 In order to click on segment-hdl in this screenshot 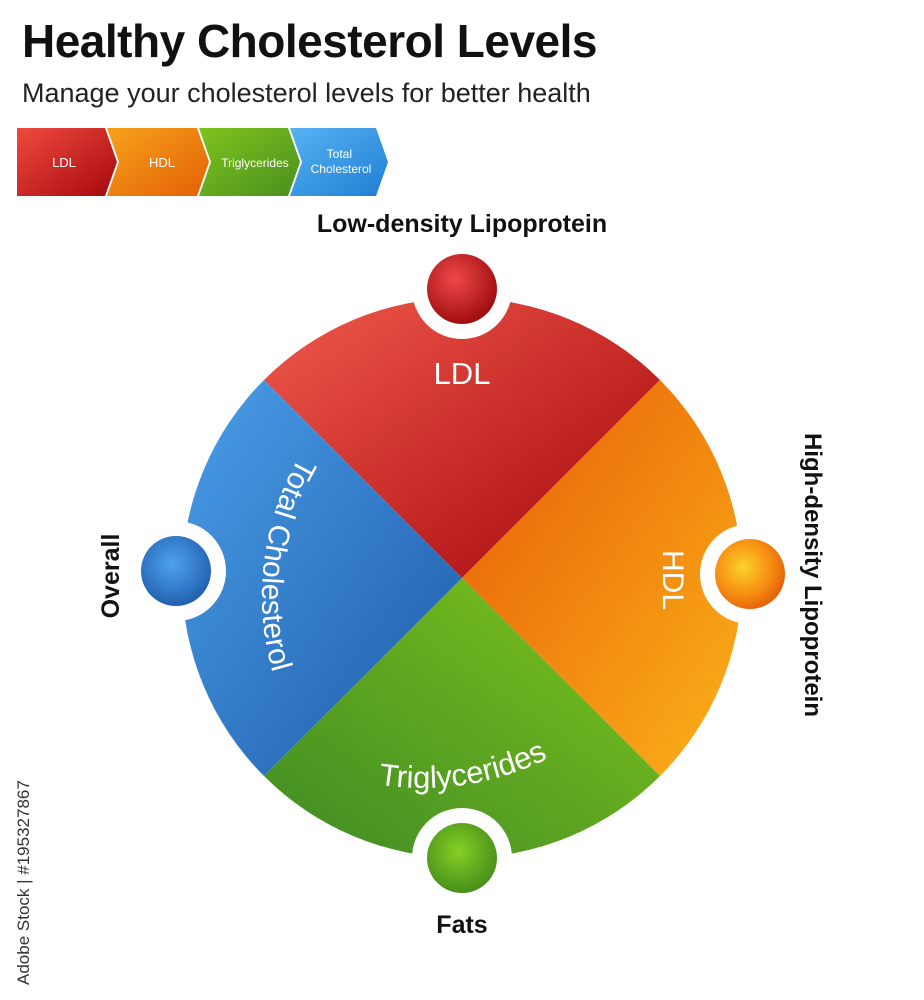, I will do `click(602, 578)`.